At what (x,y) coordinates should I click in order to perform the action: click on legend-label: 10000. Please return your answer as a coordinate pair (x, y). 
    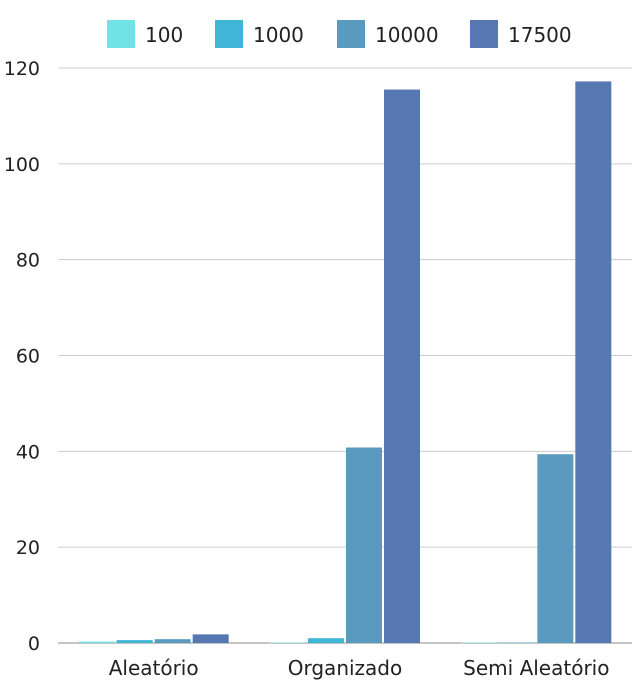
    Looking at the image, I should click on (407, 35).